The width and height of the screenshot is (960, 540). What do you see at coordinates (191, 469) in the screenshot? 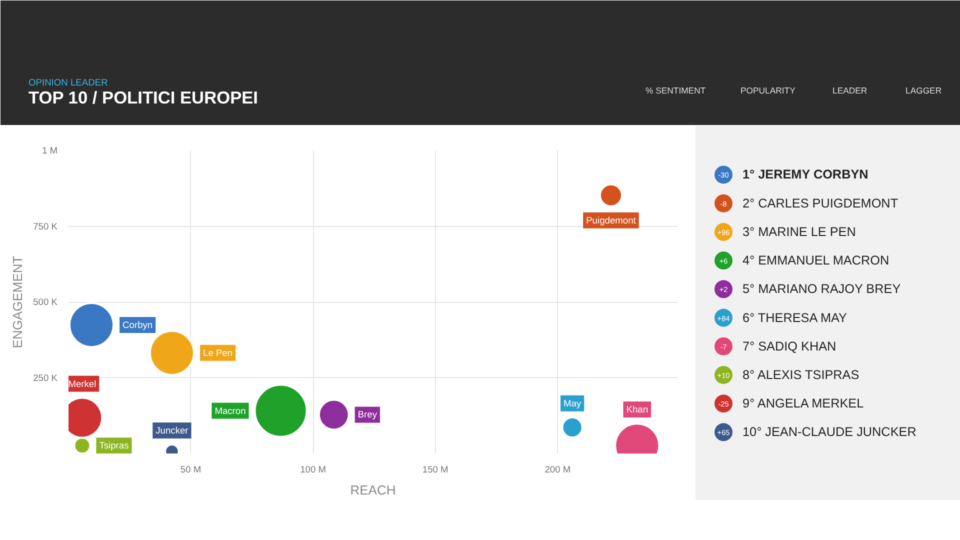
I see `x-tick-label: 50 M` at bounding box center [191, 469].